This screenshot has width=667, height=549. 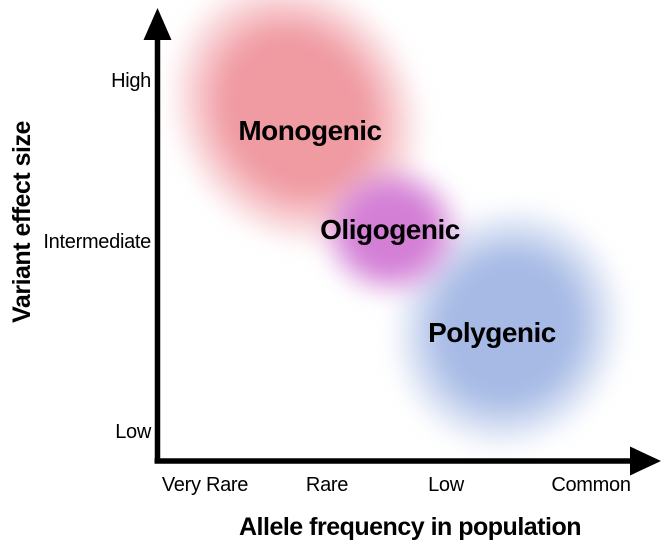 I want to click on polygenic-region-label: Polygenic, so click(x=492, y=332).